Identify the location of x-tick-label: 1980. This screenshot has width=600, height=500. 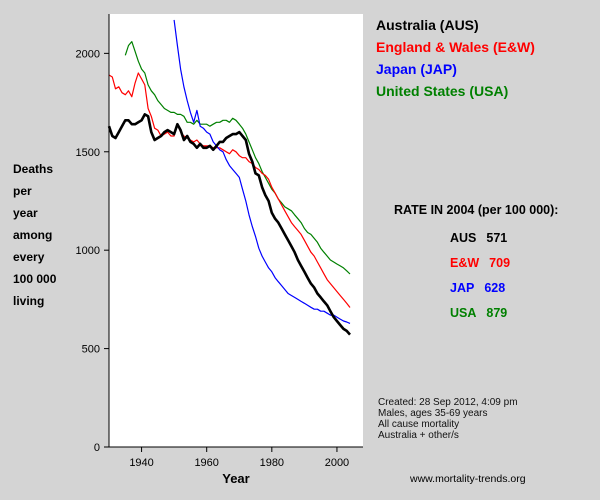
(272, 463).